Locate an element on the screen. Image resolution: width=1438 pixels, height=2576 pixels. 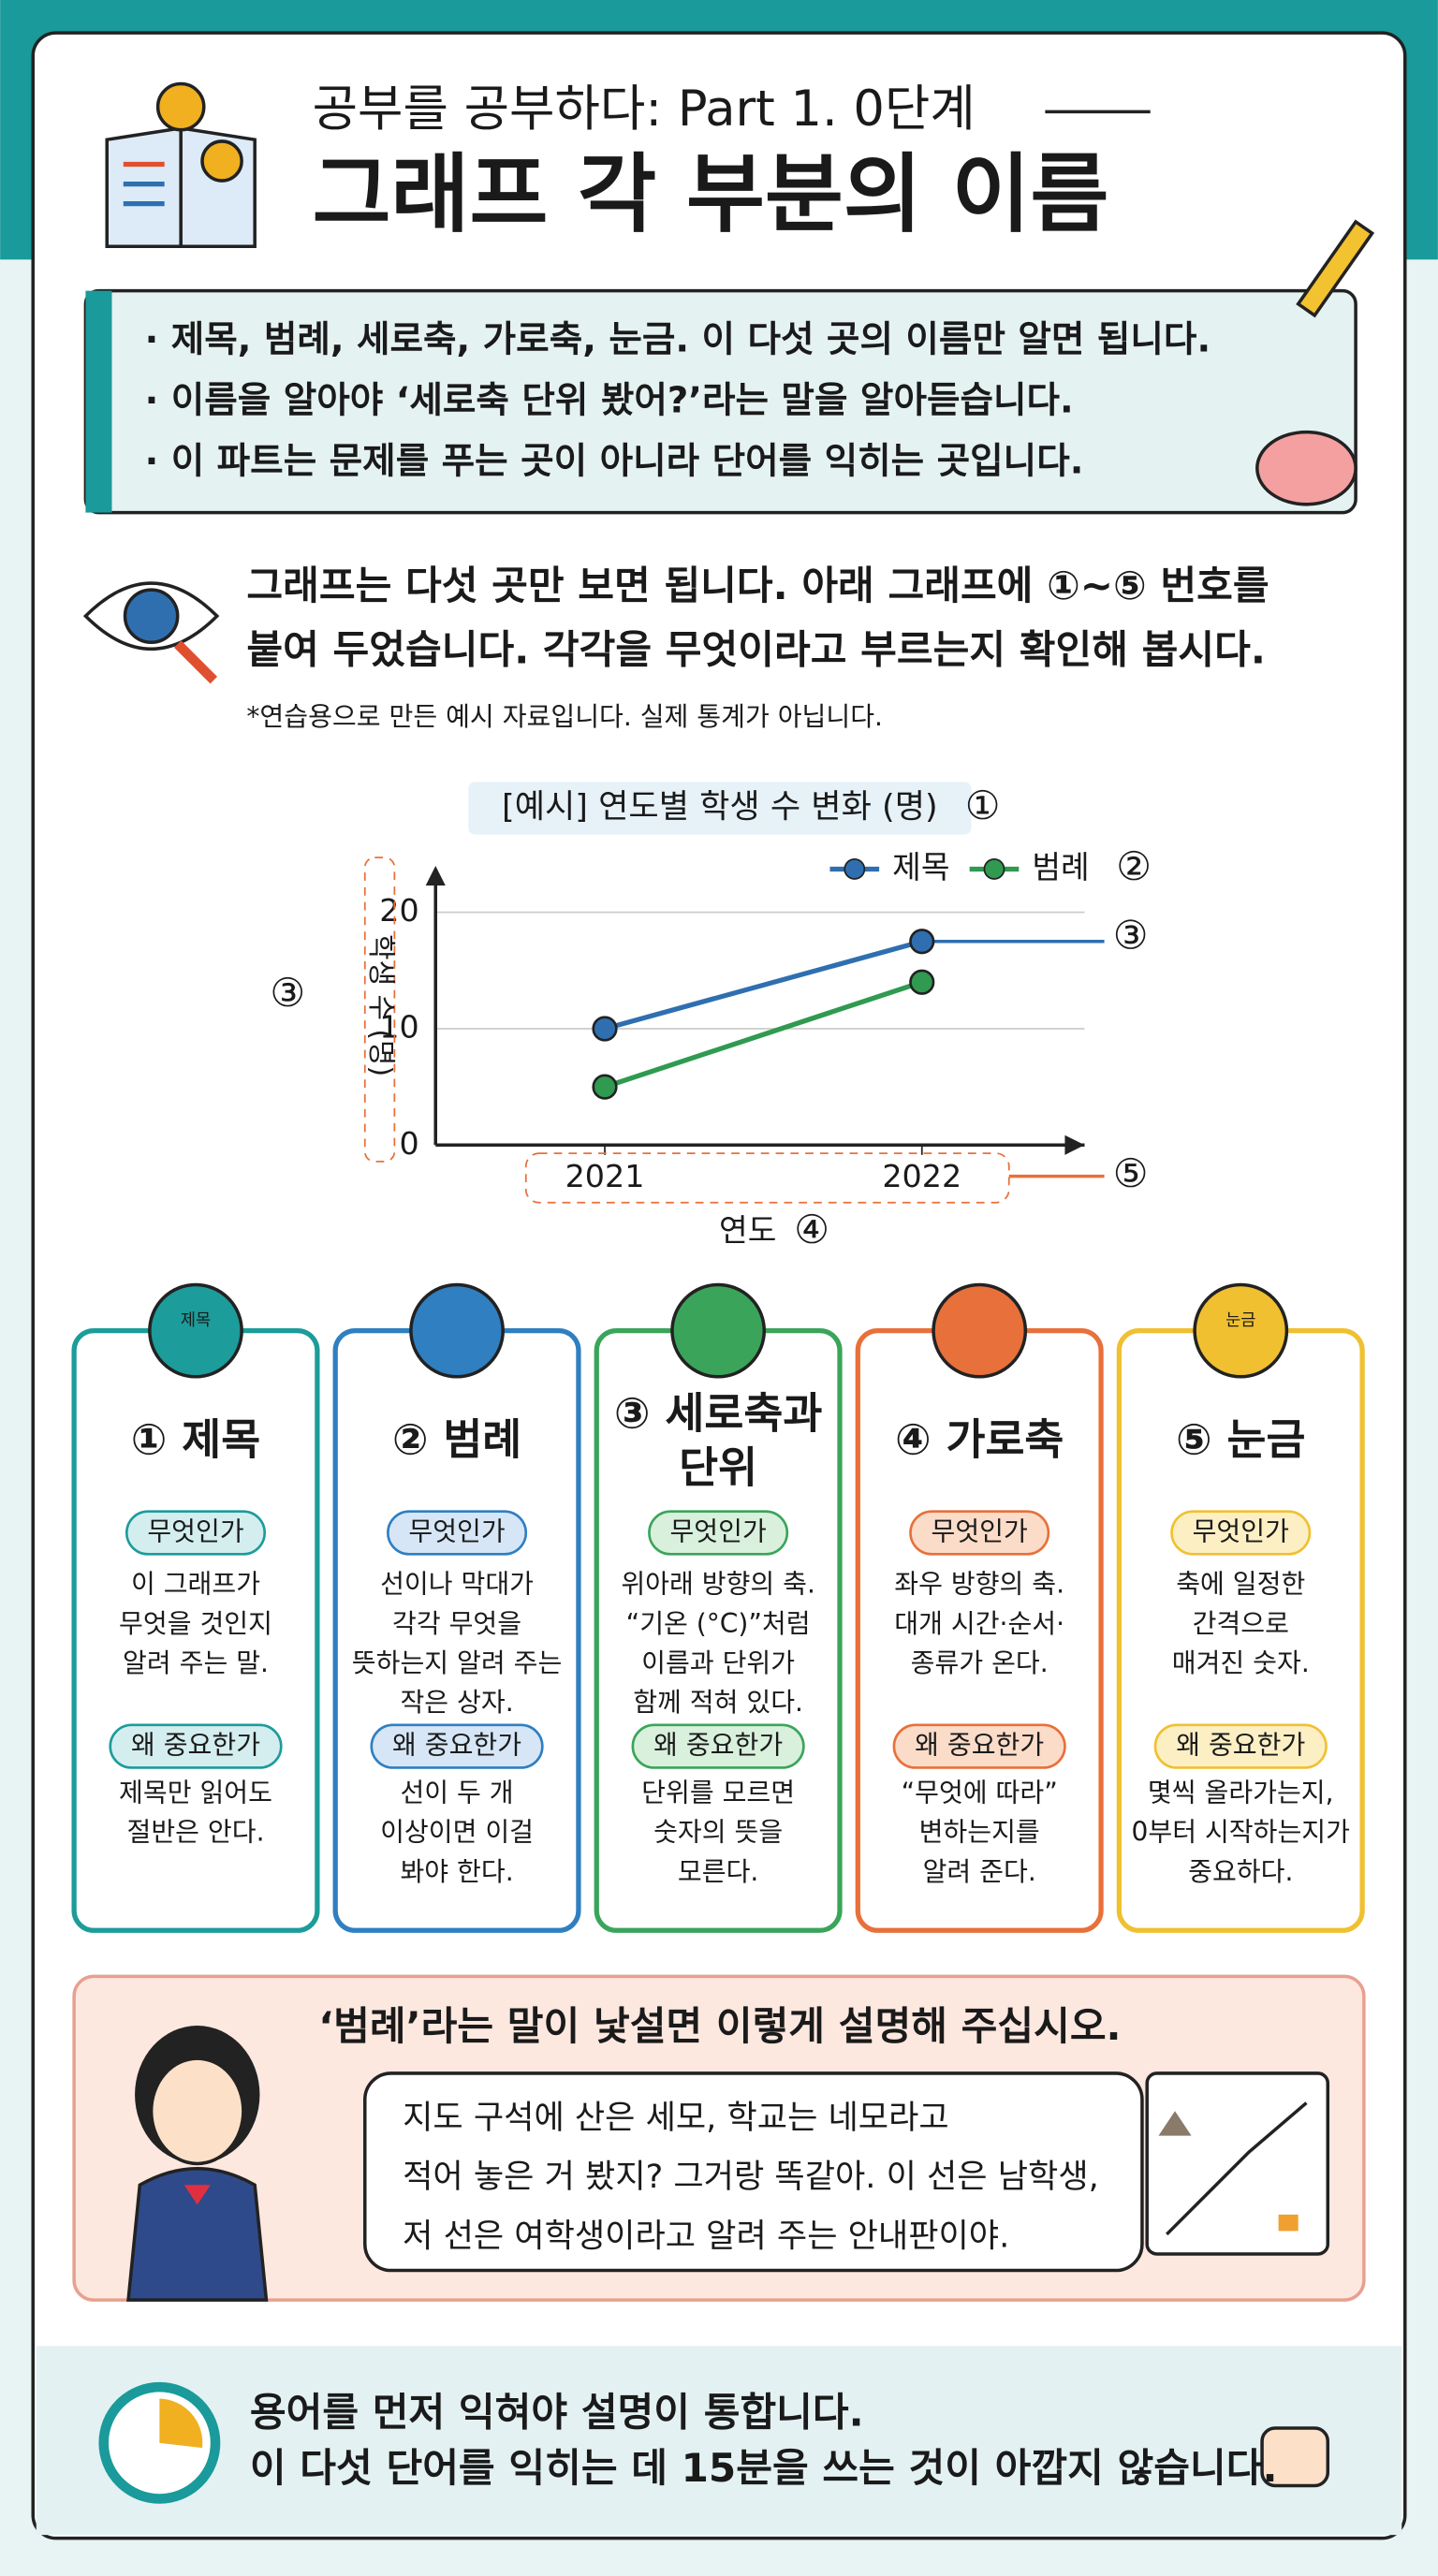
footer-band is located at coordinates (719, 2441).